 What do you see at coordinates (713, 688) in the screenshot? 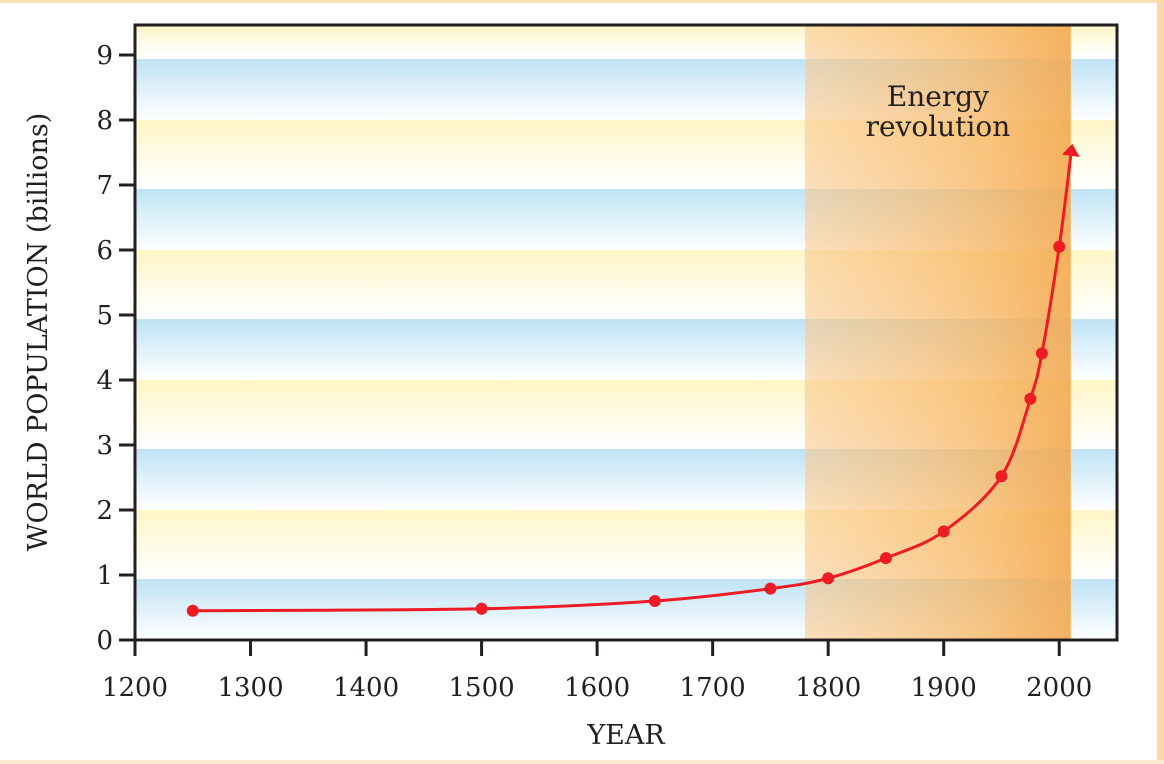
I see `x-tick-label: 1700` at bounding box center [713, 688].